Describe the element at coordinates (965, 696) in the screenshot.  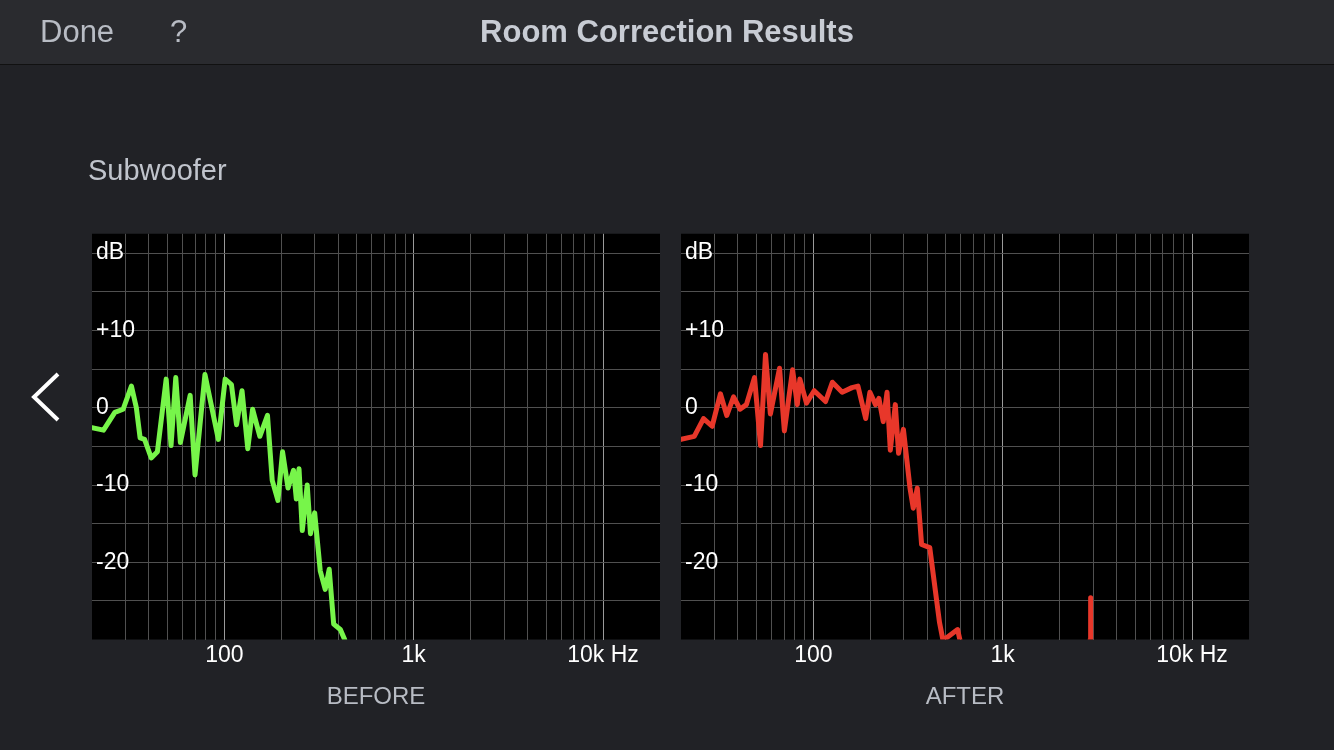
I see `x-axis-title: AFTER` at that location.